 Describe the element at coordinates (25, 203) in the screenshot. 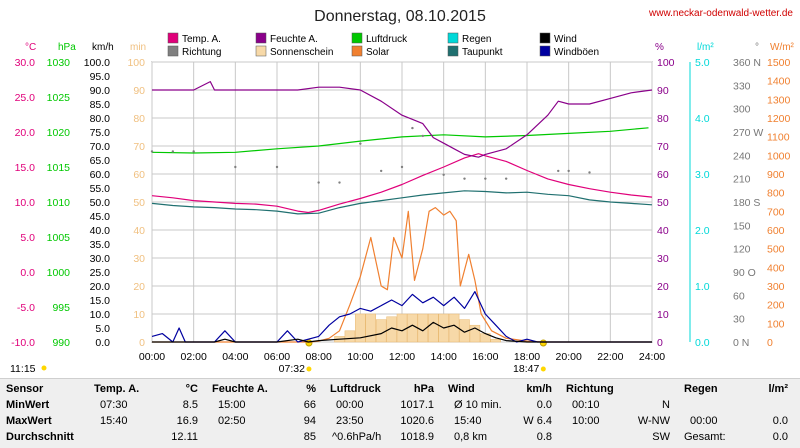

I see `axis-tick-temp: 10.0` at that location.